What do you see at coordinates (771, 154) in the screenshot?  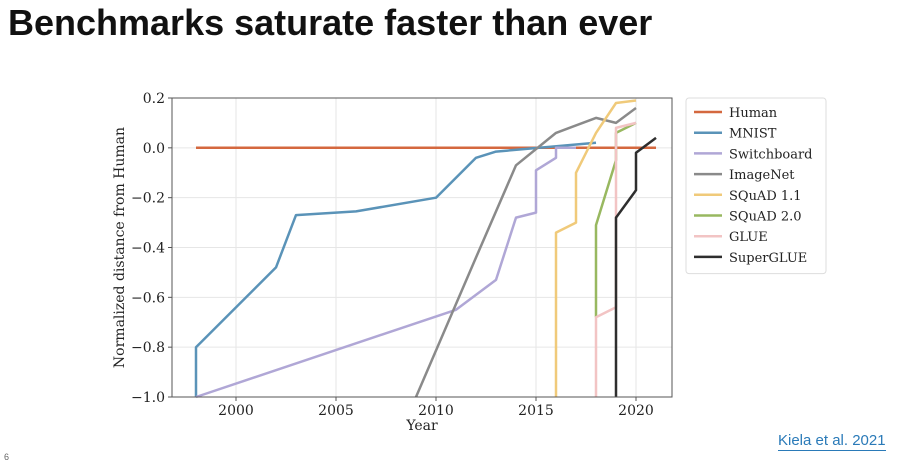 I see `legend-label: Switchboard` at bounding box center [771, 154].